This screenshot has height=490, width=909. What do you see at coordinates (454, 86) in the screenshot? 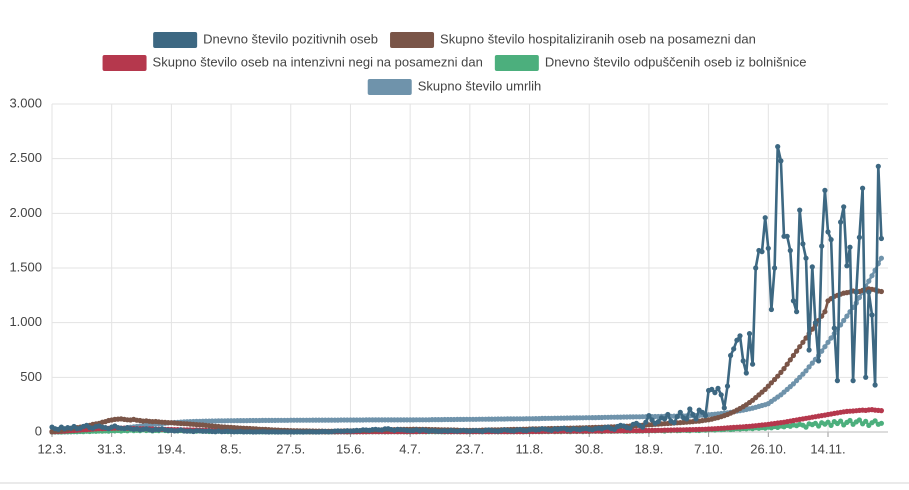
I see `legend-item: Skupno število umrlih` at bounding box center [454, 86].